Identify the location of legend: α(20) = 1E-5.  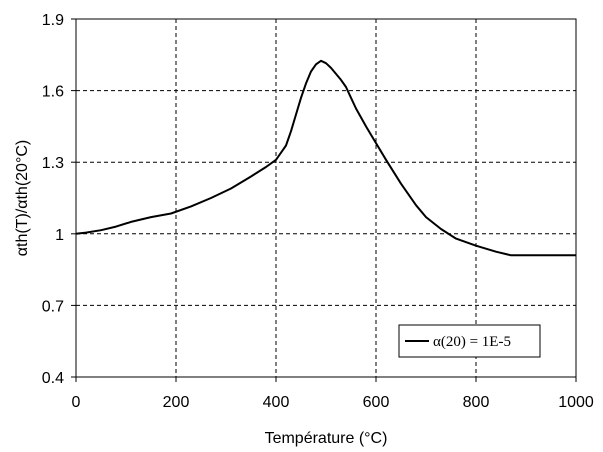
(469, 341).